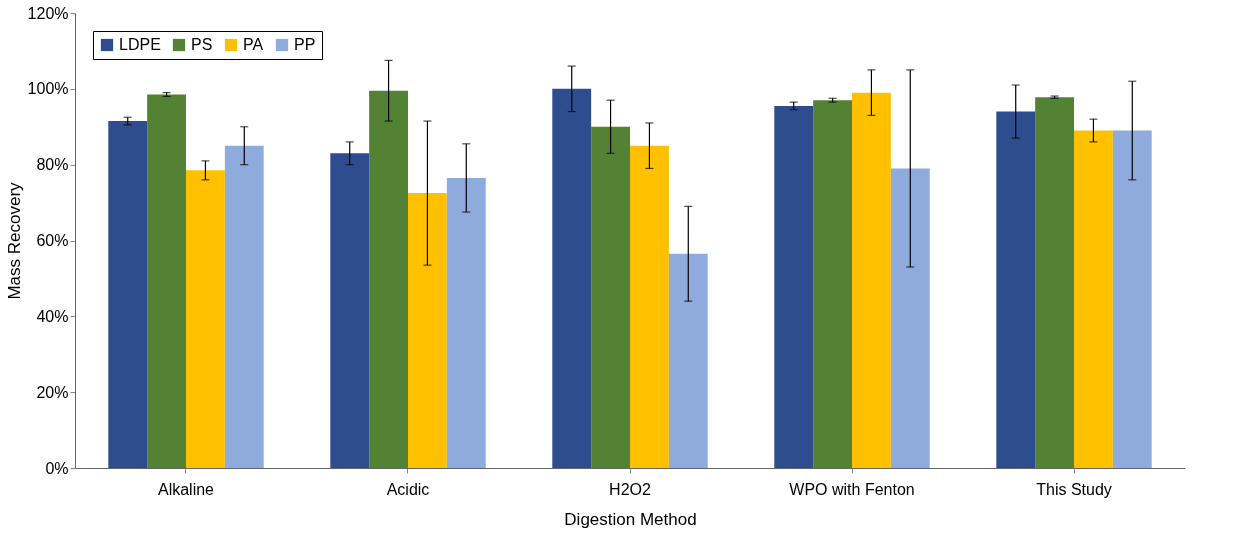 Image resolution: width=1236 pixels, height=556 pixels. Describe the element at coordinates (630, 519) in the screenshot. I see `x-axis-title: Digestion Method` at that location.